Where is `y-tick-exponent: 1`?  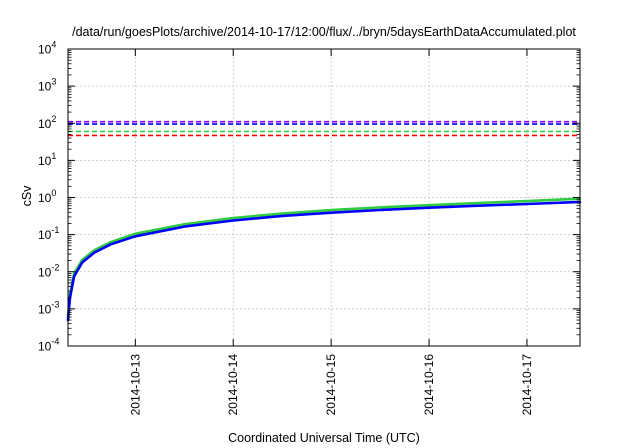 y-tick-exponent: 1 is located at coordinates (53, 156).